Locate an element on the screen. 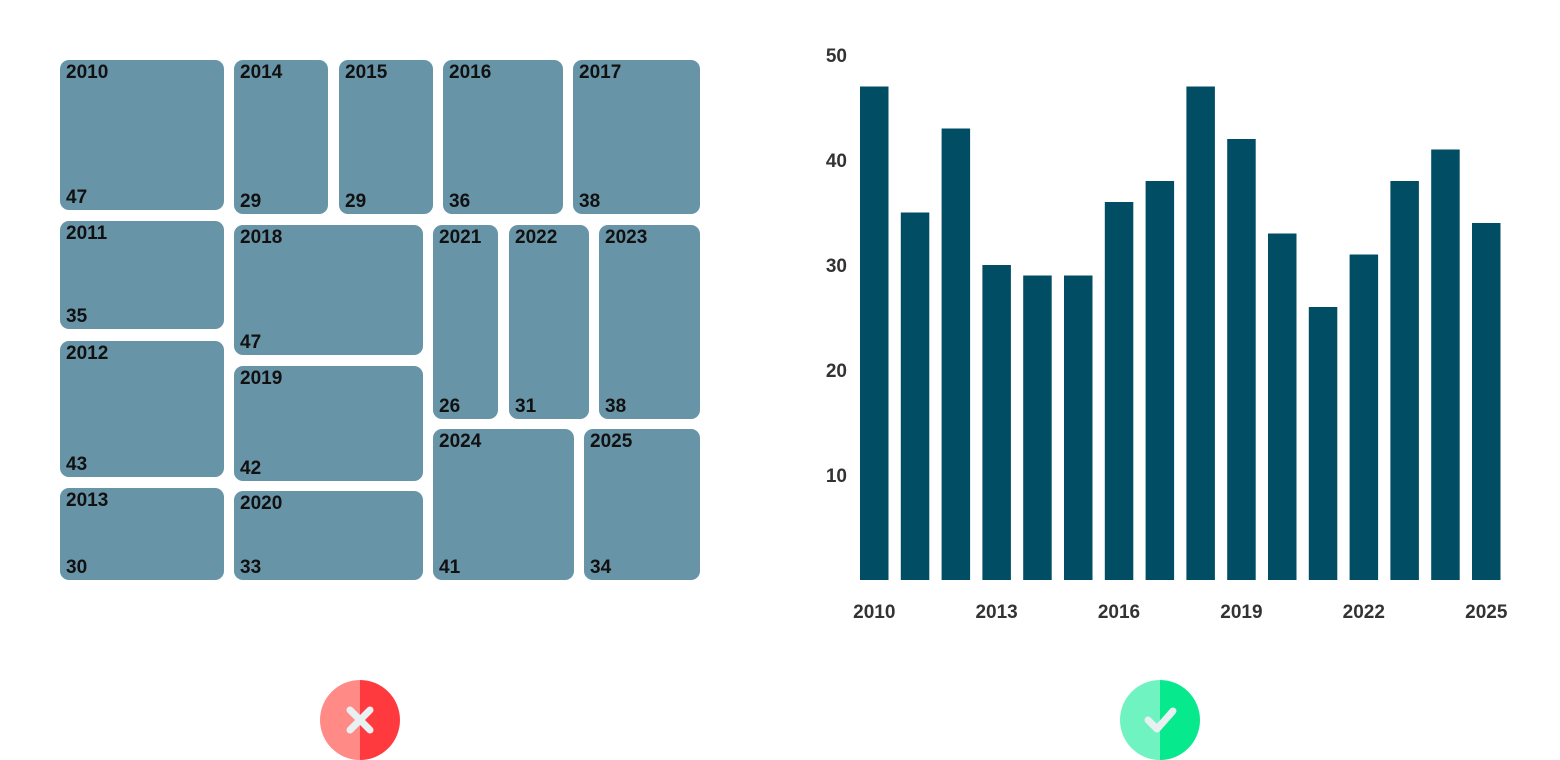 This screenshot has height=760, width=1560. treemap-tile: 2021 26 is located at coordinates (465, 322).